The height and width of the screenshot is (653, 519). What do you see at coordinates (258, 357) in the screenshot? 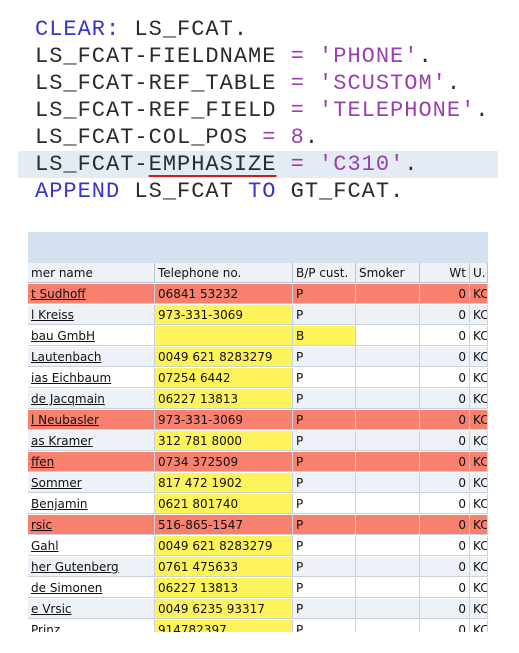
I see `table-row: Lautenbach 0049 621 8283279 P 0 KC` at bounding box center [258, 357].